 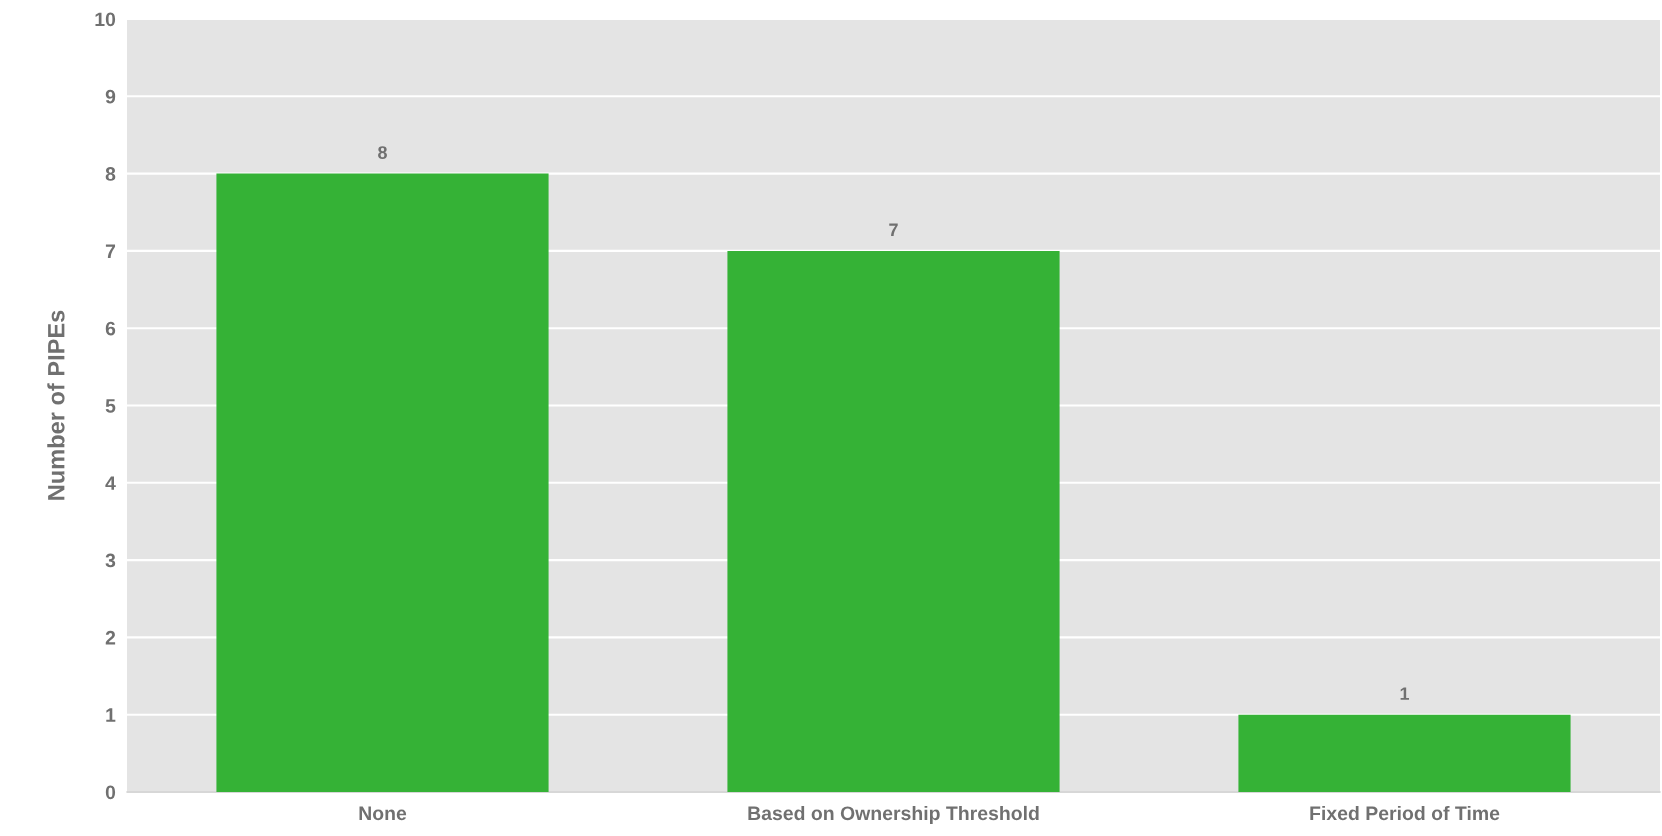 What do you see at coordinates (110, 96) in the screenshot?
I see `y-tick-label: 9` at bounding box center [110, 96].